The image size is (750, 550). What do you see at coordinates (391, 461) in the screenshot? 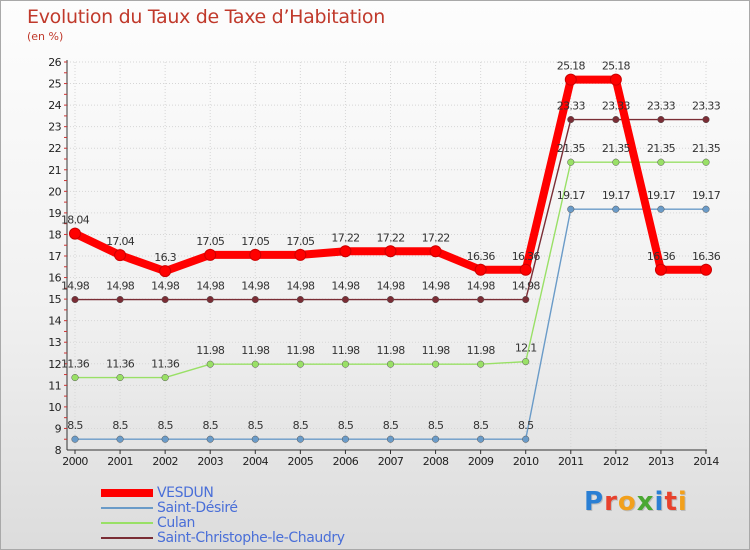
I see `x-tick-label: 2007` at bounding box center [391, 461].